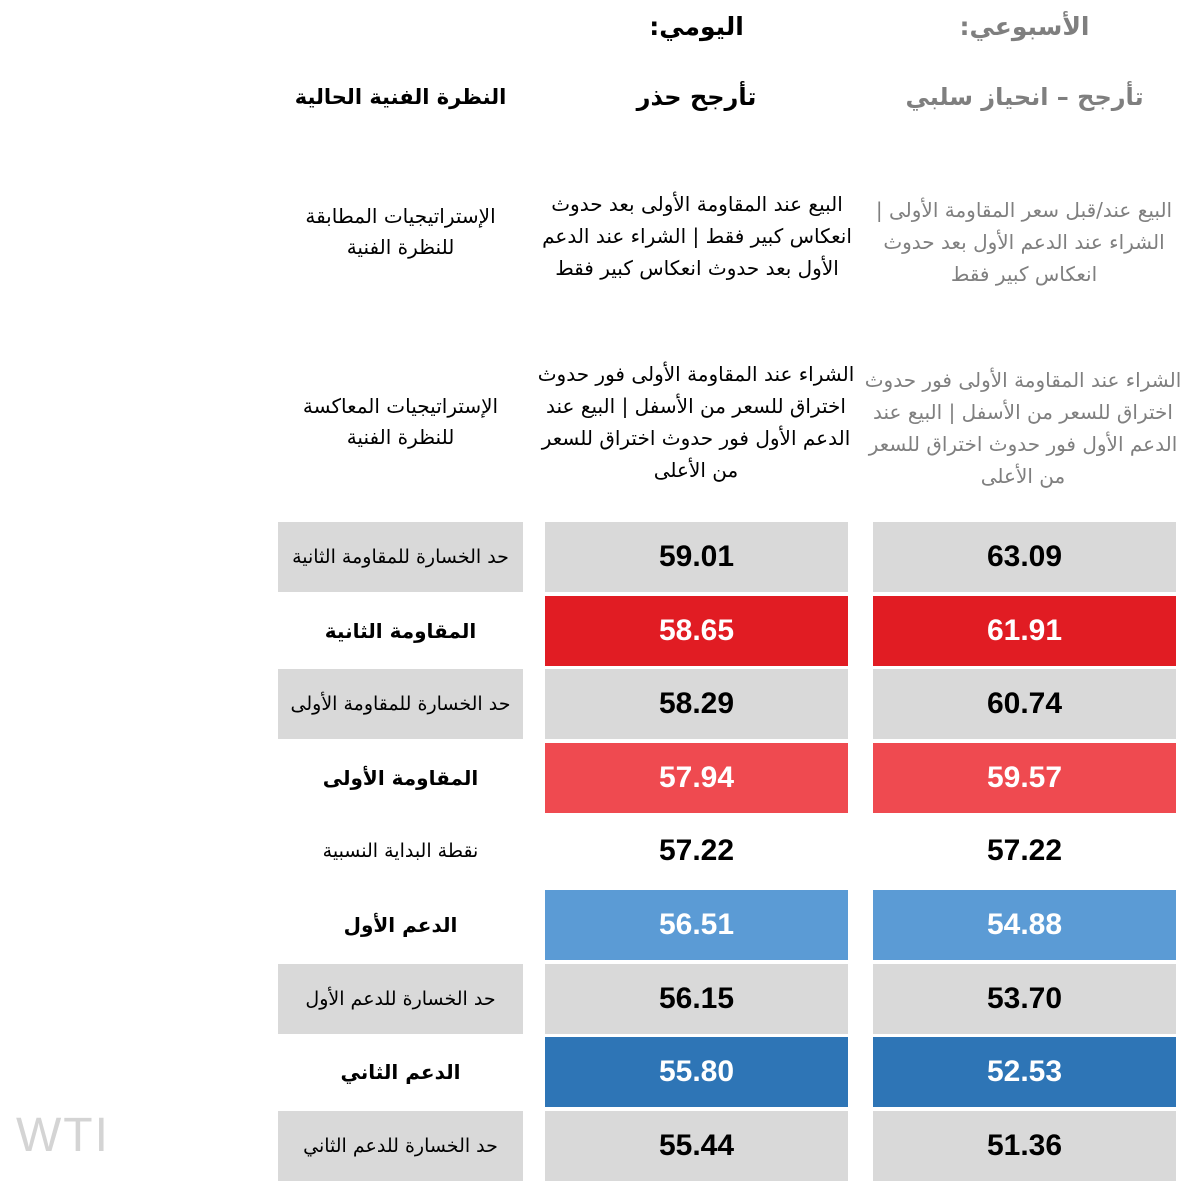 Image resolution: width=1181 pixels, height=1181 pixels. What do you see at coordinates (400, 1072) in the screenshot?
I see `level-row-label: الدعم الثاني` at bounding box center [400, 1072].